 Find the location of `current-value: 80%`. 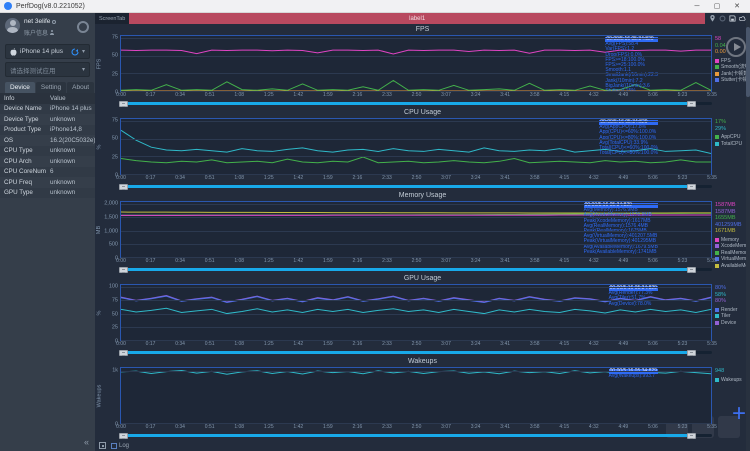

current-value: 80% is located at coordinates (721, 288).